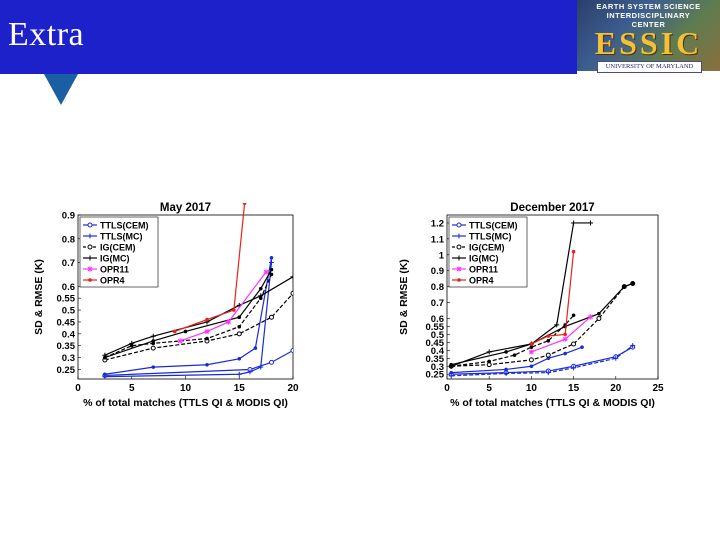 Image resolution: width=720 pixels, height=540 pixels. What do you see at coordinates (68, 358) in the screenshot?
I see `y-tick-label: 0.3` at bounding box center [68, 358].